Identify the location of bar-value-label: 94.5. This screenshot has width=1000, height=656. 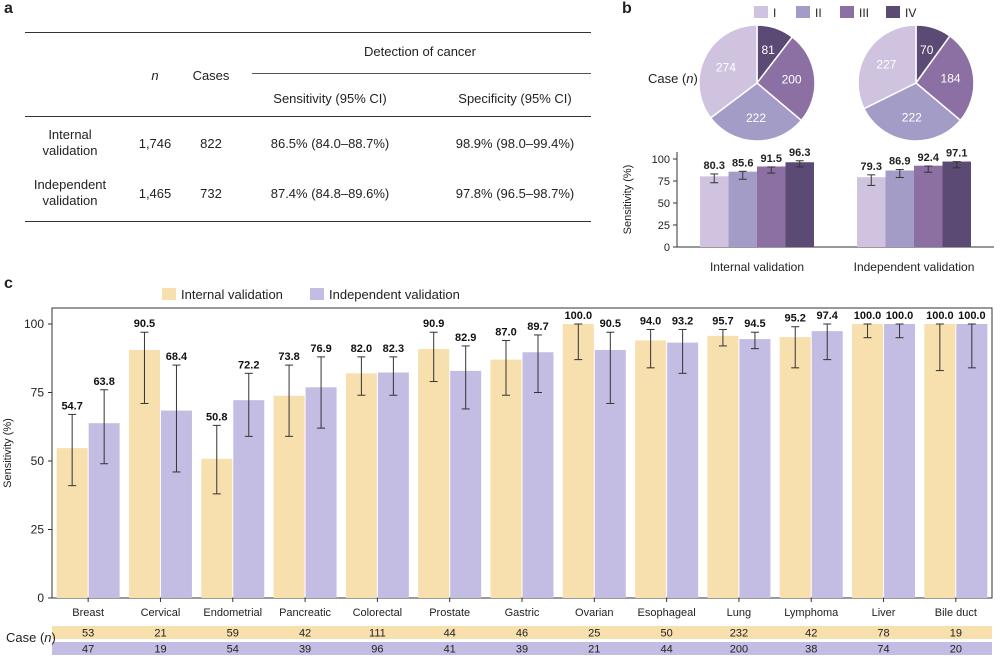
(754, 324).